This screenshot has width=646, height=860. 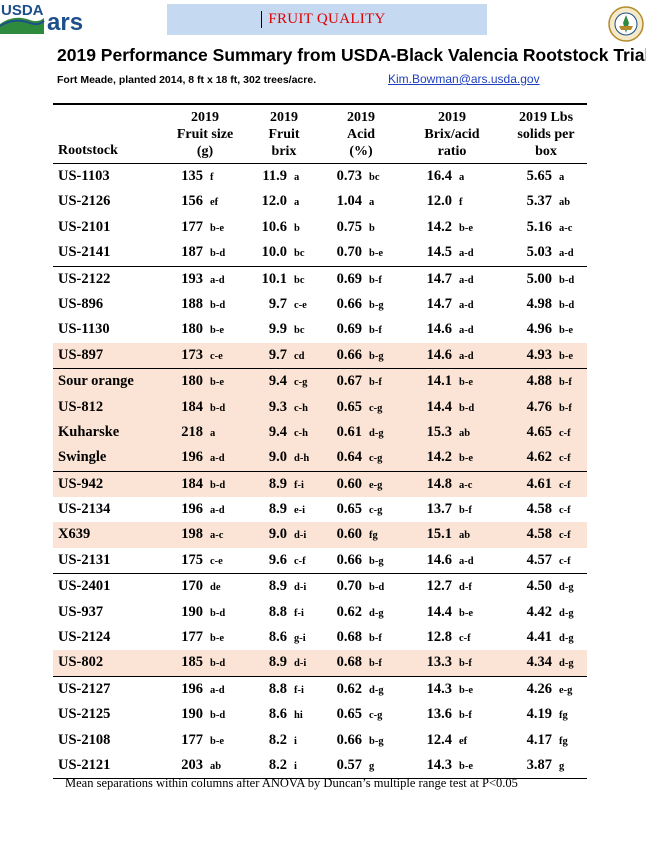 I want to click on cell-fruit-brix: 8.9 d-i, so click(x=280, y=586).